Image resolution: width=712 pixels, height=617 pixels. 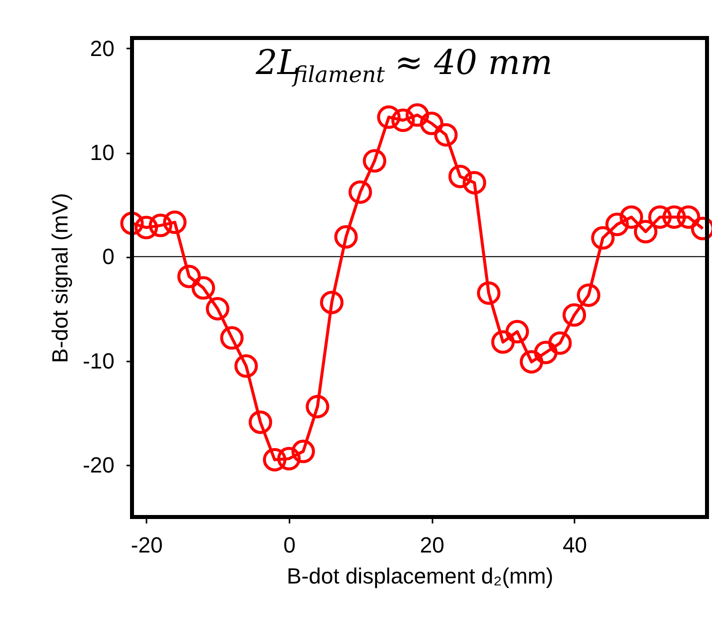 What do you see at coordinates (420, 576) in the screenshot?
I see `x-axis-title: B-dot displacement d₂(mm)` at bounding box center [420, 576].